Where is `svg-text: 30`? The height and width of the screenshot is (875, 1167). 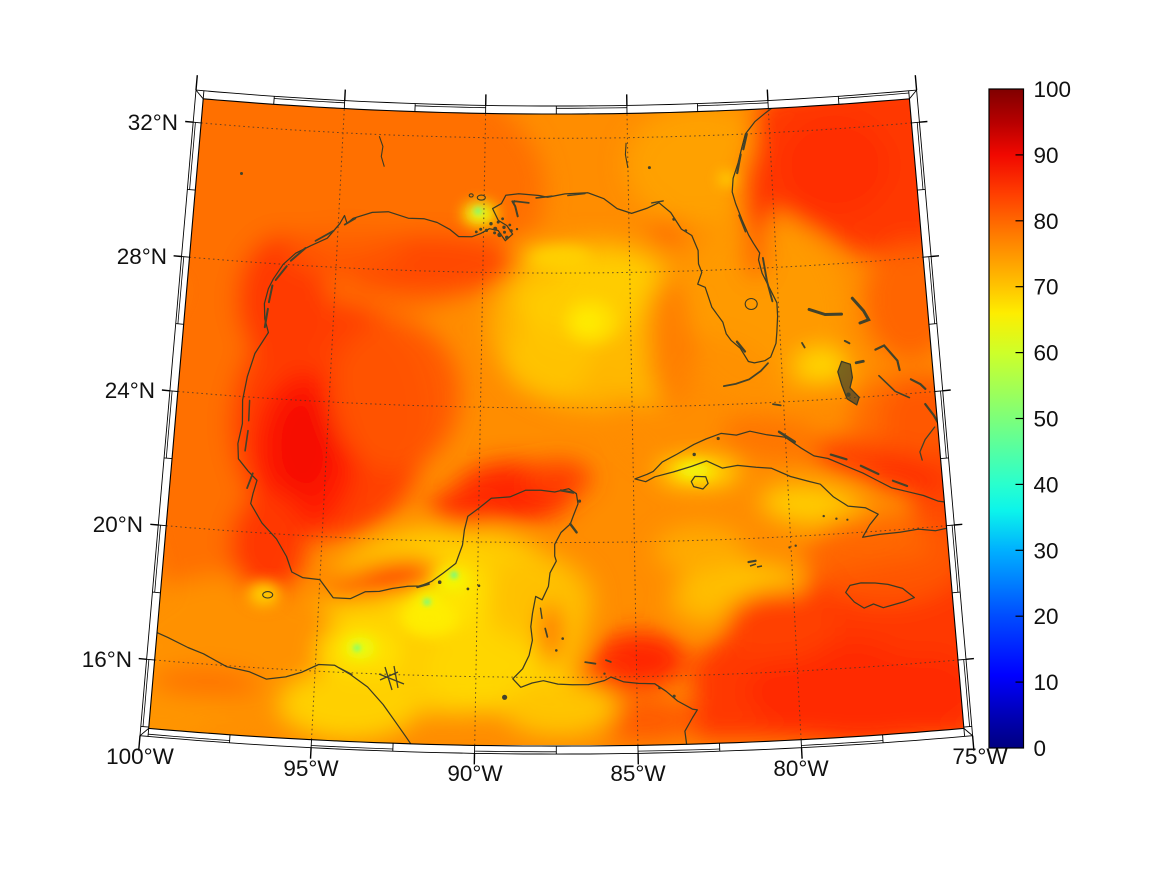
svg-text: 30 is located at coordinates (1046, 550).